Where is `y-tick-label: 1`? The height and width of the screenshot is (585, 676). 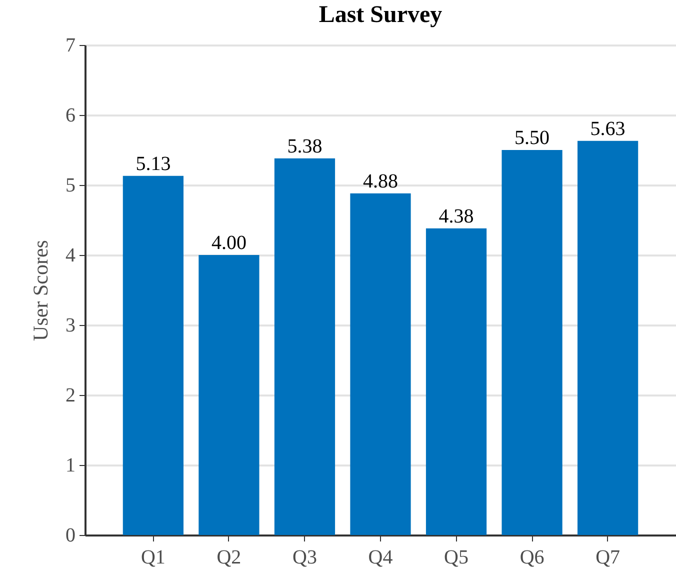
y-tick-label: 1 is located at coordinates (71, 465).